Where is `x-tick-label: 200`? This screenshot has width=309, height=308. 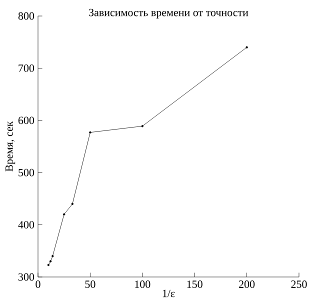 x-tick-label: 200 is located at coordinates (247, 284).